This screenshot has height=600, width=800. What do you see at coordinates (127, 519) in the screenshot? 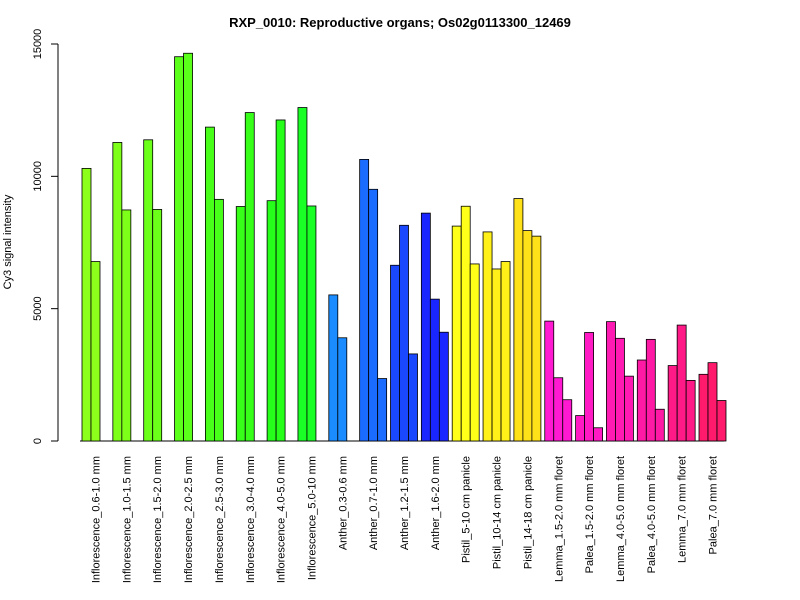
I see `x-tick-label: Inflorescence_1.0-1.5 mm` at bounding box center [127, 519].